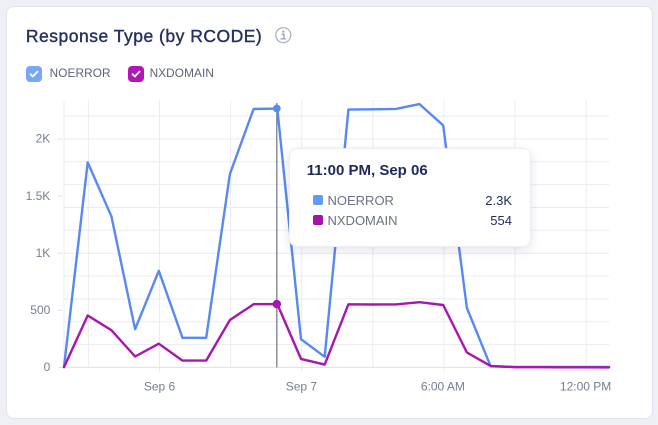 This screenshot has height=425, width=658. What do you see at coordinates (47, 367) in the screenshot?
I see `svg-text: 0` at bounding box center [47, 367].